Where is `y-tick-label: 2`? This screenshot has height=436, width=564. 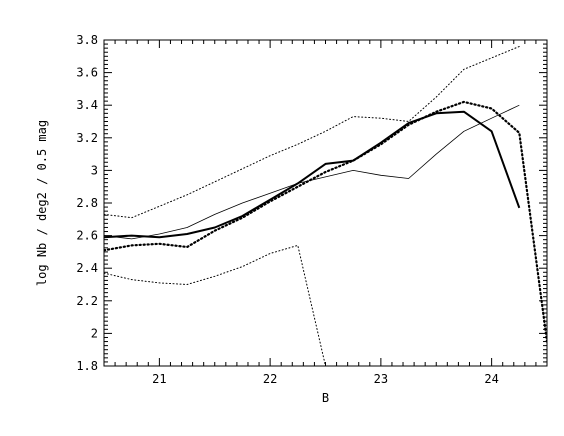
y-tick-label: 2 is located at coordinates (94, 333).